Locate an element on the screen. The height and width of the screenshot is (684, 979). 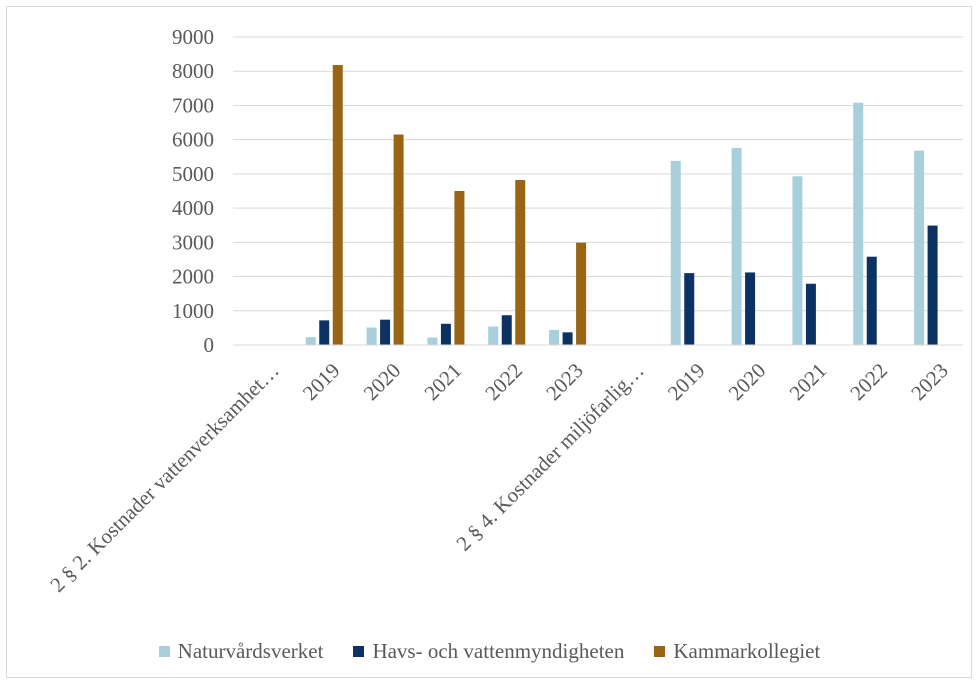
legend-label-kammarkollegiet: Kammarkollegiet is located at coordinates (747, 650).